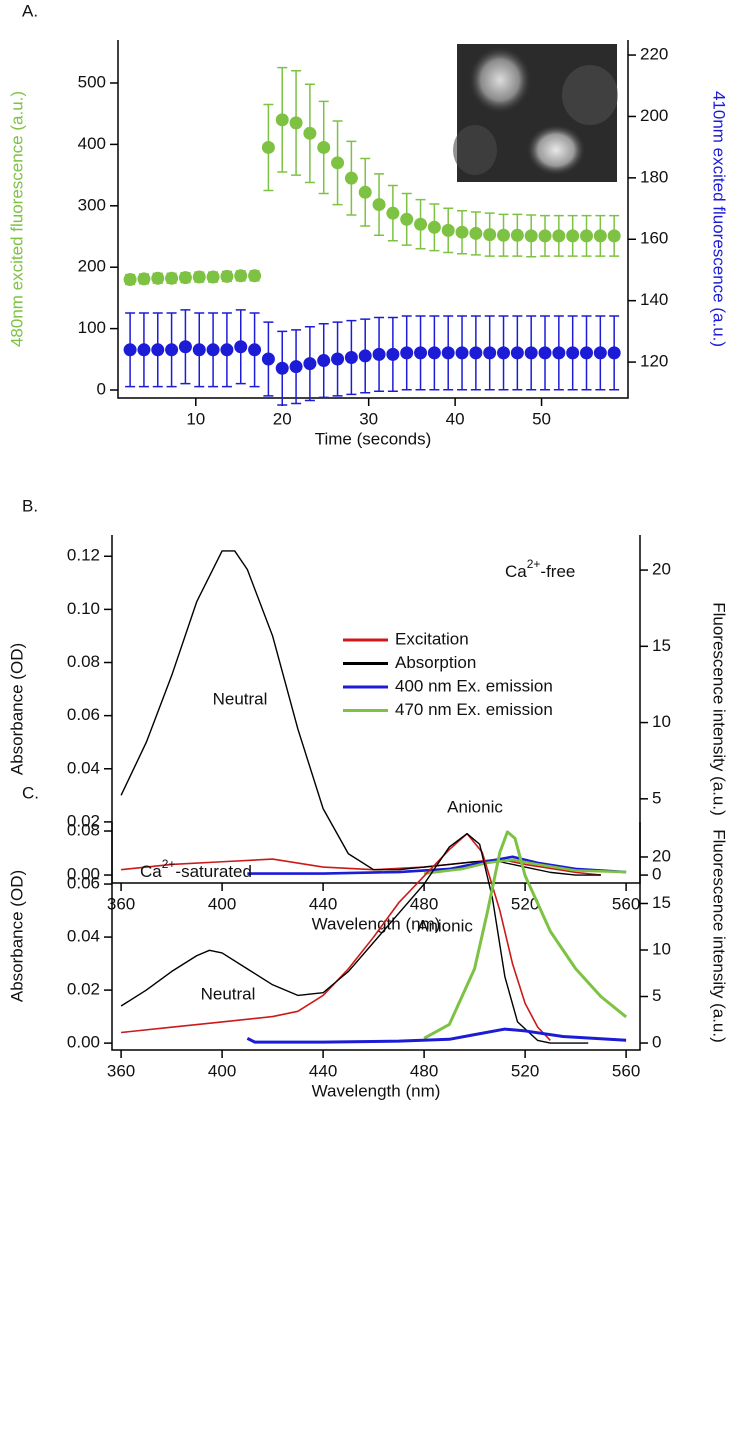 This screenshot has height=1444, width=732. Describe the element at coordinates (101, 389) in the screenshot. I see `y-tick-label: 0` at that location.